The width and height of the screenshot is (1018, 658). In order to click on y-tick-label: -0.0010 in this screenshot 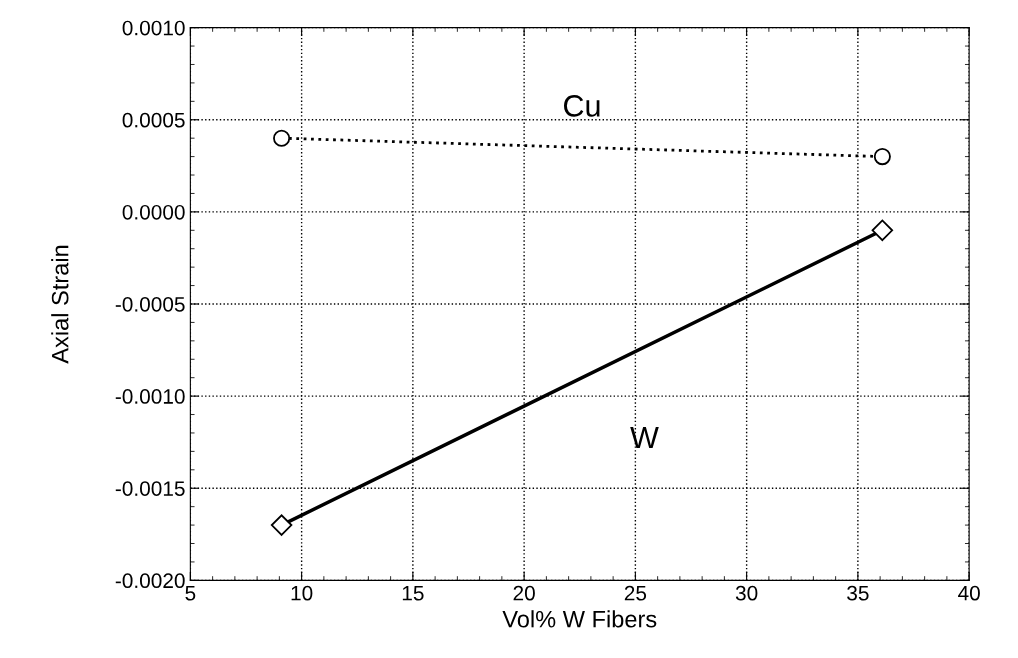, I will do `click(150, 396)`.